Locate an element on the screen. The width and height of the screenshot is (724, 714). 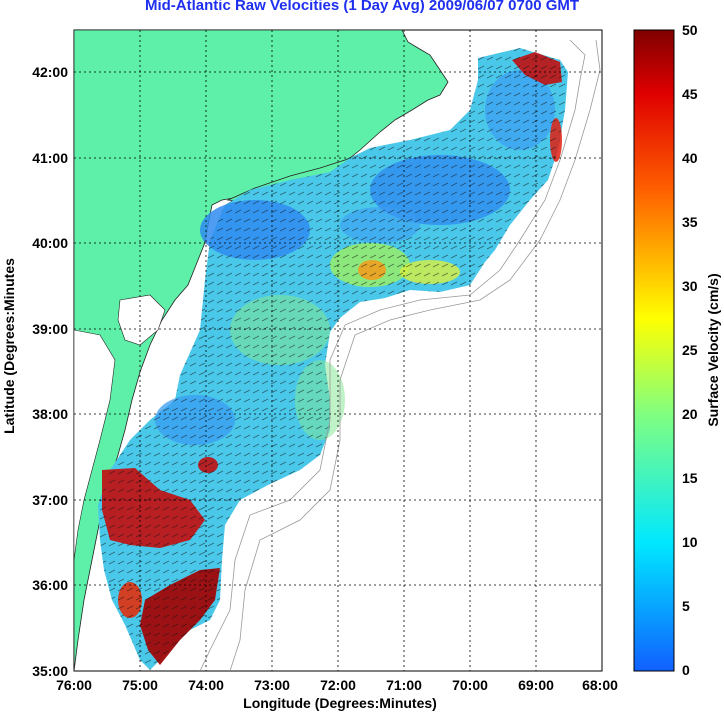
colorbar-tick: 10 is located at coordinates (690, 542).